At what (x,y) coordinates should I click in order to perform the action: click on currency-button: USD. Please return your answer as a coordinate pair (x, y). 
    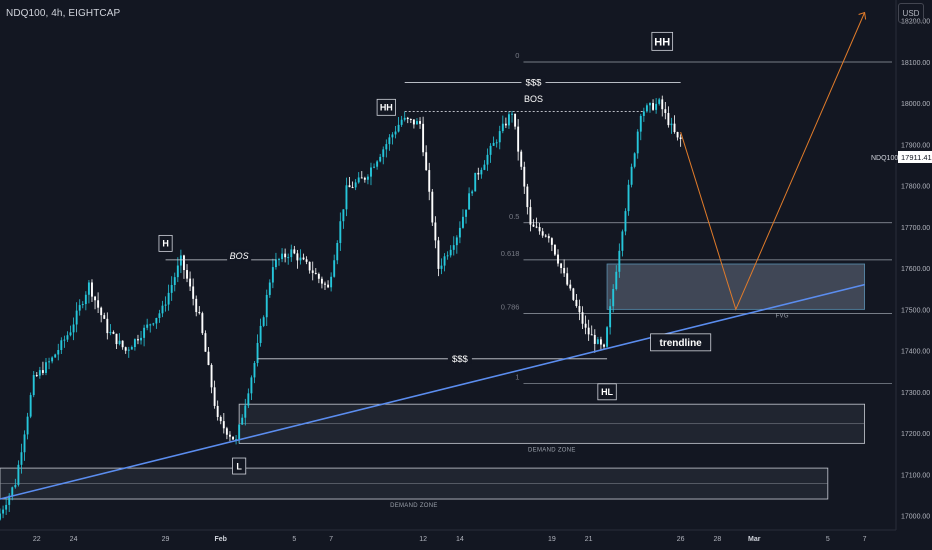
    Looking at the image, I should click on (911, 13).